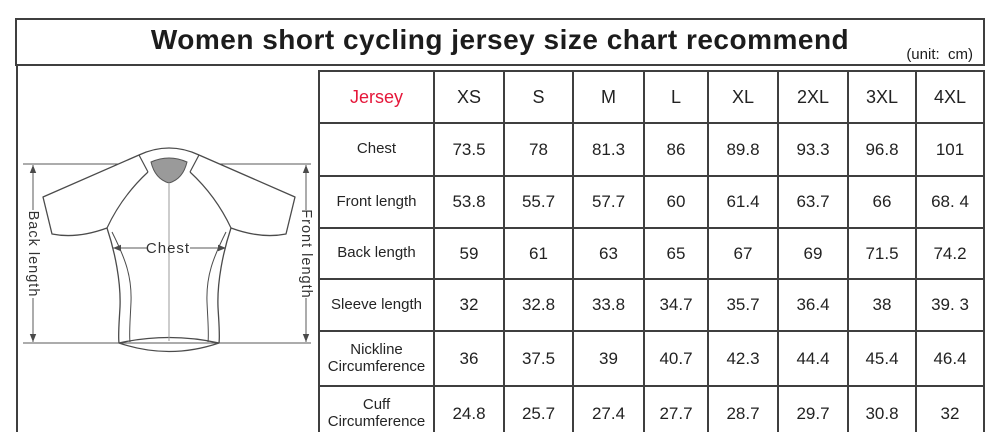 This screenshot has height=432, width=1000. What do you see at coordinates (950, 358) in the screenshot?
I see `value-cell: 46.4` at bounding box center [950, 358].